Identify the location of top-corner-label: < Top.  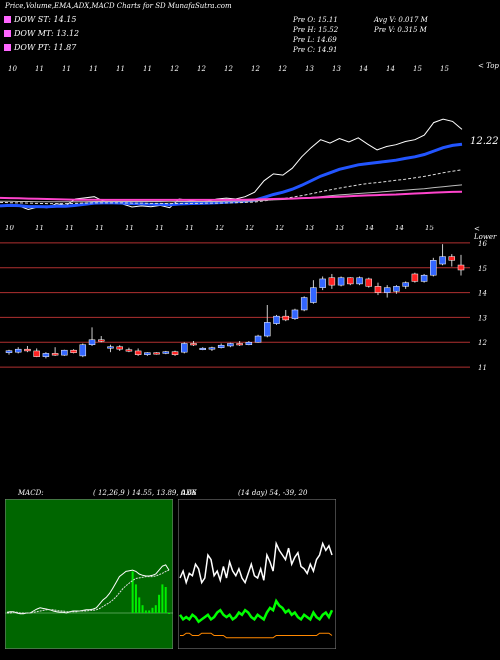
(488, 66).